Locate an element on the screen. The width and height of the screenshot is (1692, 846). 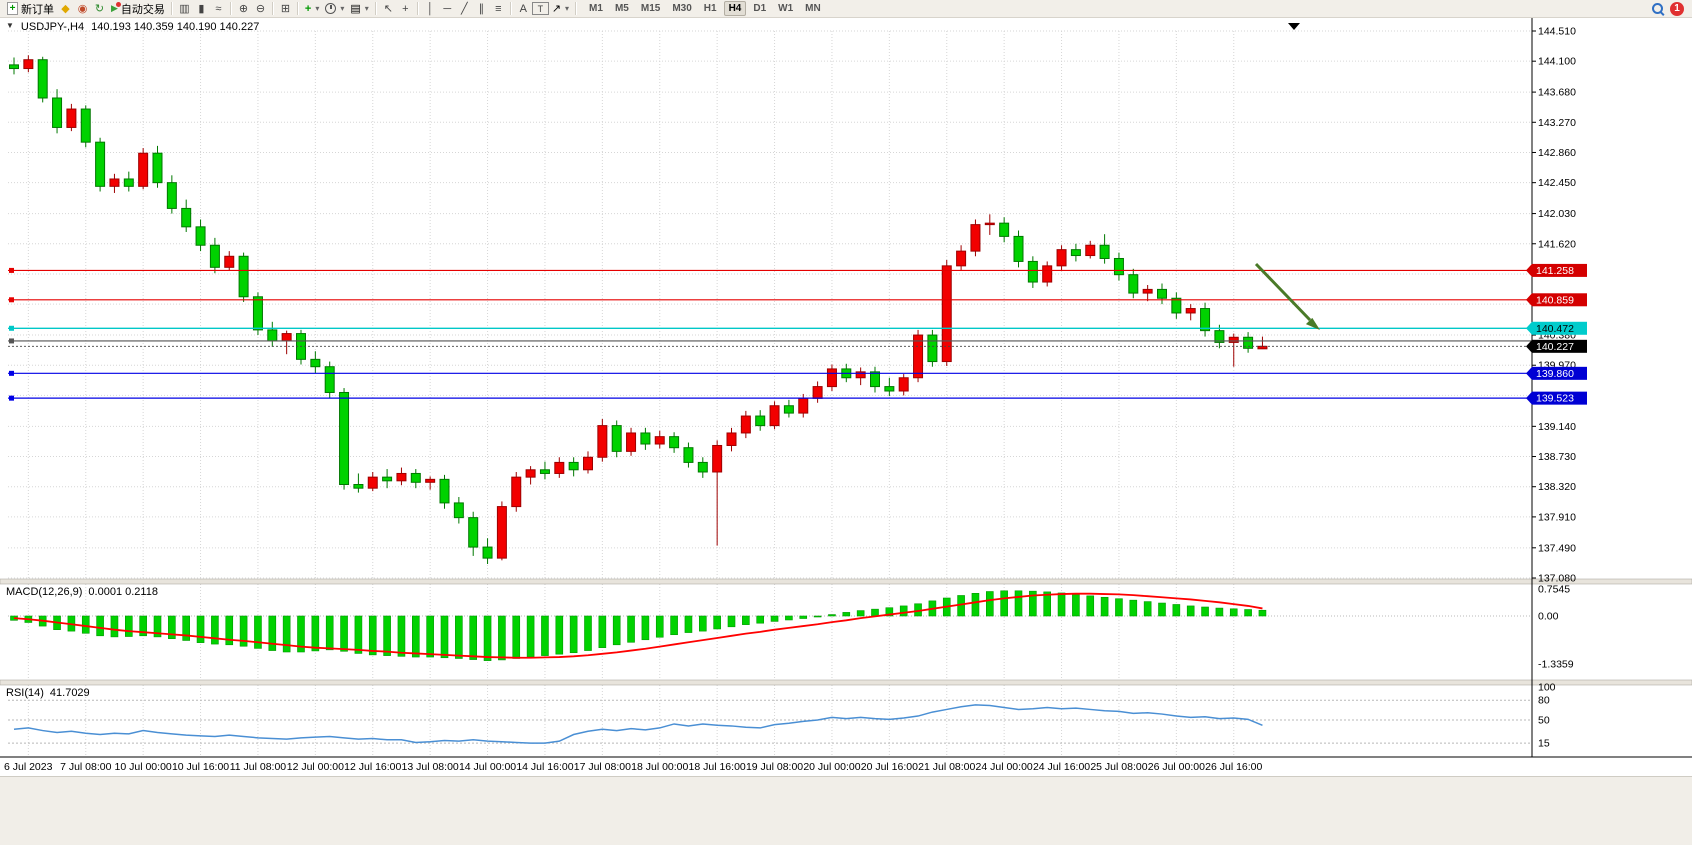
text-icon: A is located at coordinates (523, 8).